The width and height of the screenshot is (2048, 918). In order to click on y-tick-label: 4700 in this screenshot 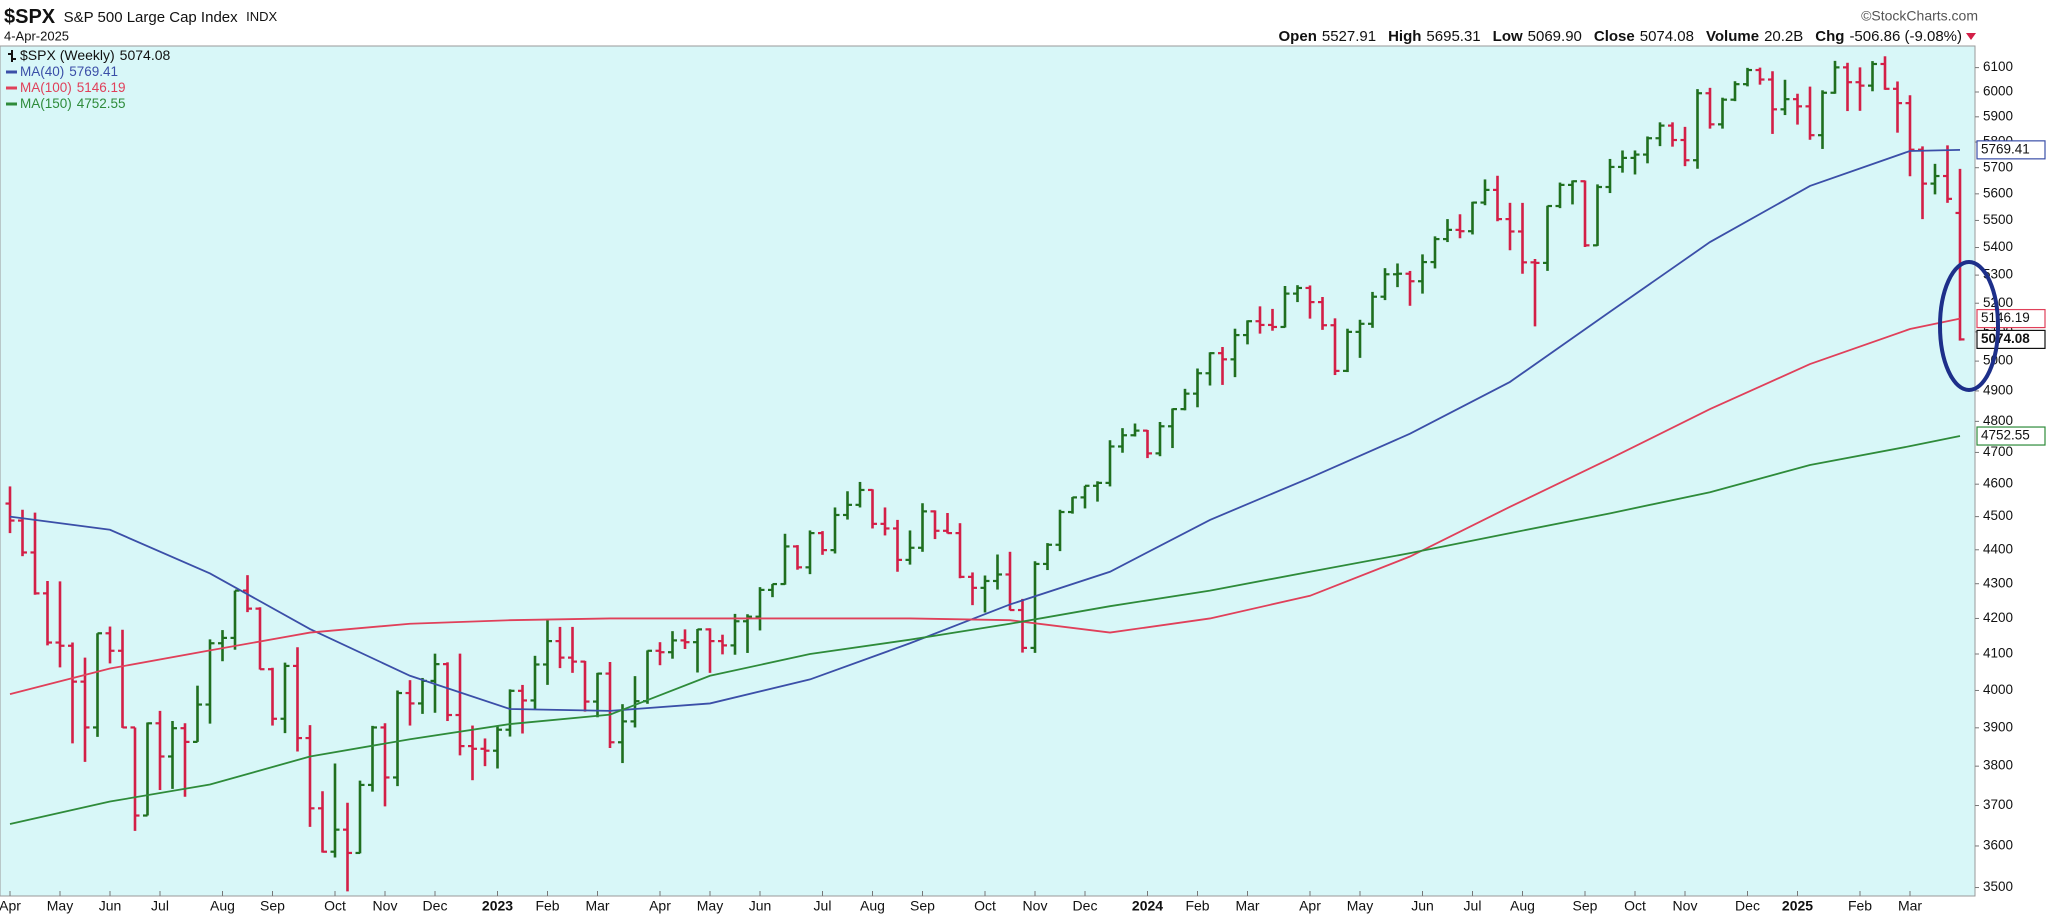, I will do `click(1998, 451)`.